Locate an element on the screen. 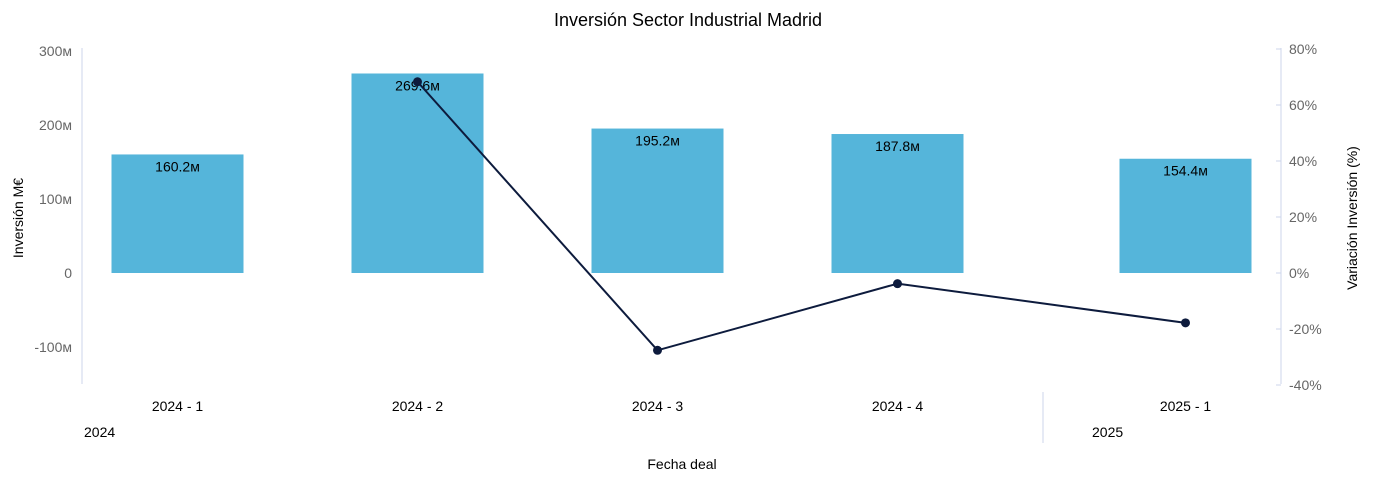 The height and width of the screenshot is (486, 1376). y-tick-label: 100м is located at coordinates (55, 199).